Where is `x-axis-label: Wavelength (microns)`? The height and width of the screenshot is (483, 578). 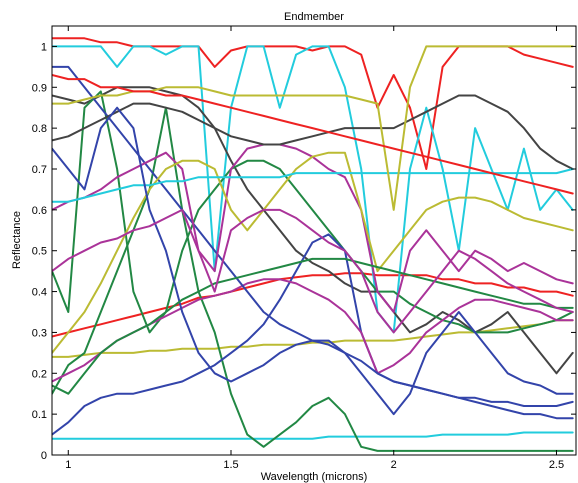 x-axis-label: Wavelength (microns) is located at coordinates (314, 477).